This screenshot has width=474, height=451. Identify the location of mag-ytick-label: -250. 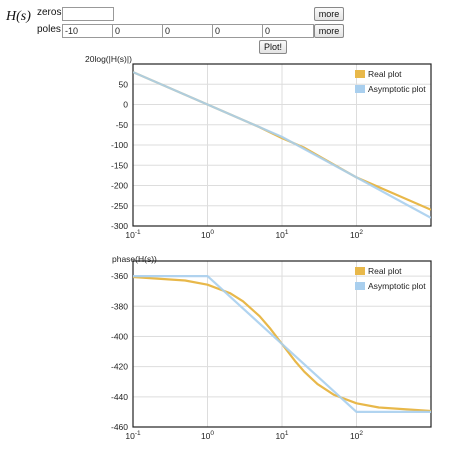
(119, 206).